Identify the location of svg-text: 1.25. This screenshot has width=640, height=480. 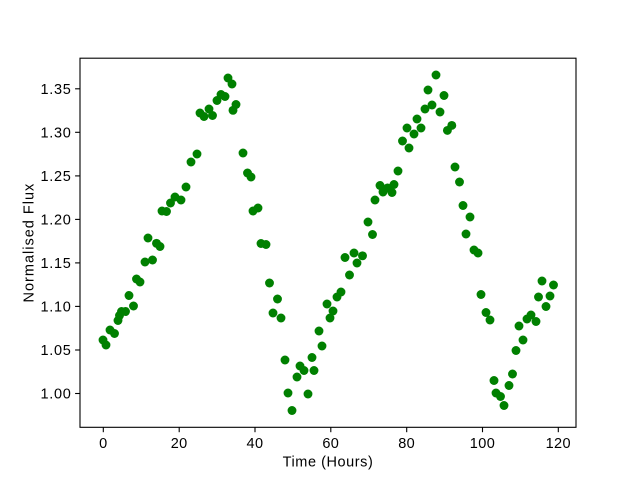
(55, 177).